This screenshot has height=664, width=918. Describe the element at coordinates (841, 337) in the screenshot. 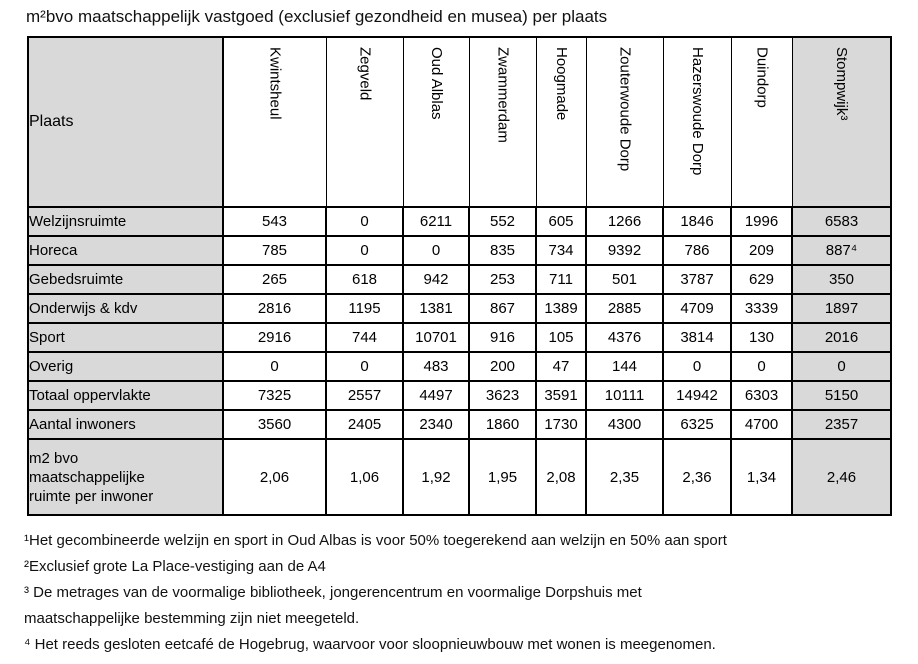

I see `table-cell: 2016` at that location.